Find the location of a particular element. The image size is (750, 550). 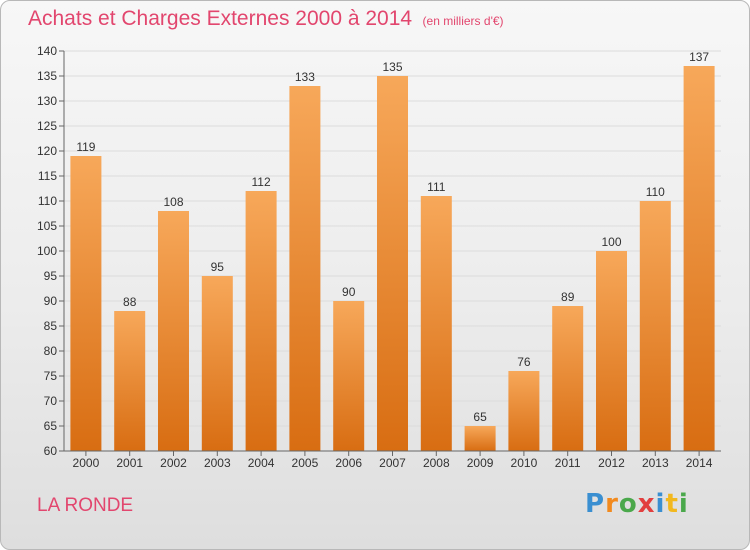

y-tick-label: 125 is located at coordinates (47, 126).